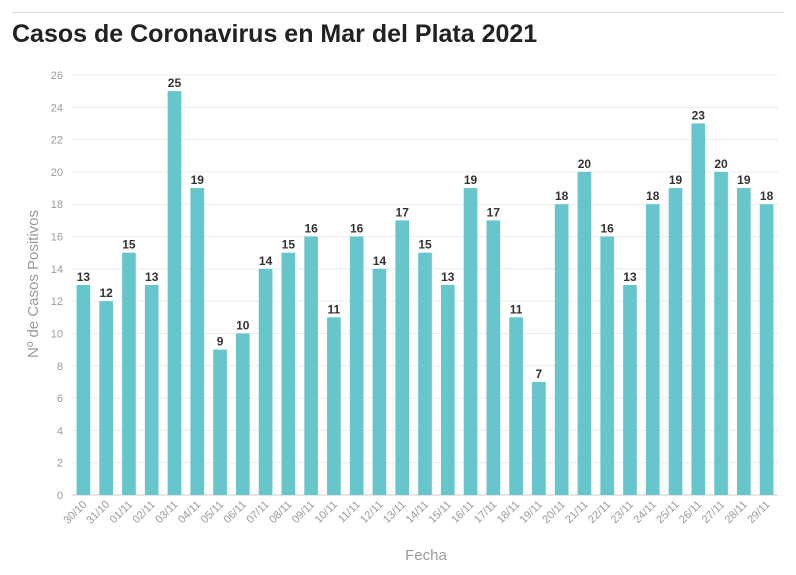 This screenshot has height=575, width=796. What do you see at coordinates (485, 512) in the screenshot?
I see `x-tick-label: 17/11` at bounding box center [485, 512].